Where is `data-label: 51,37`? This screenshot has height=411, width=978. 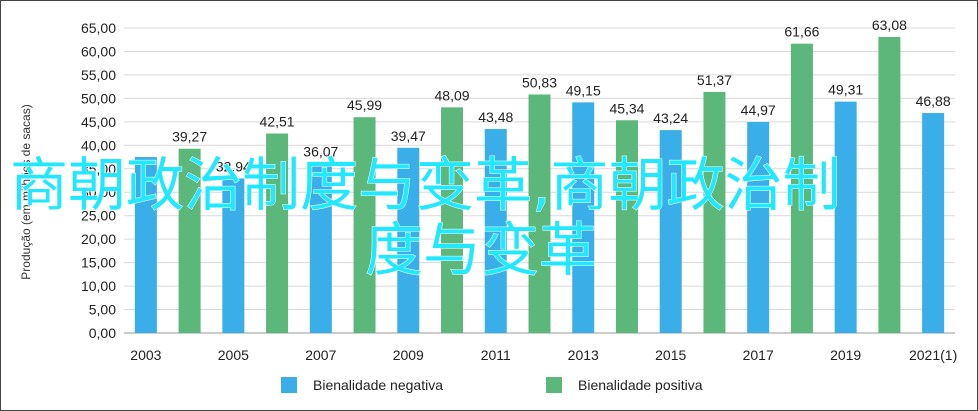 data-label: 51,37 is located at coordinates (714, 80).